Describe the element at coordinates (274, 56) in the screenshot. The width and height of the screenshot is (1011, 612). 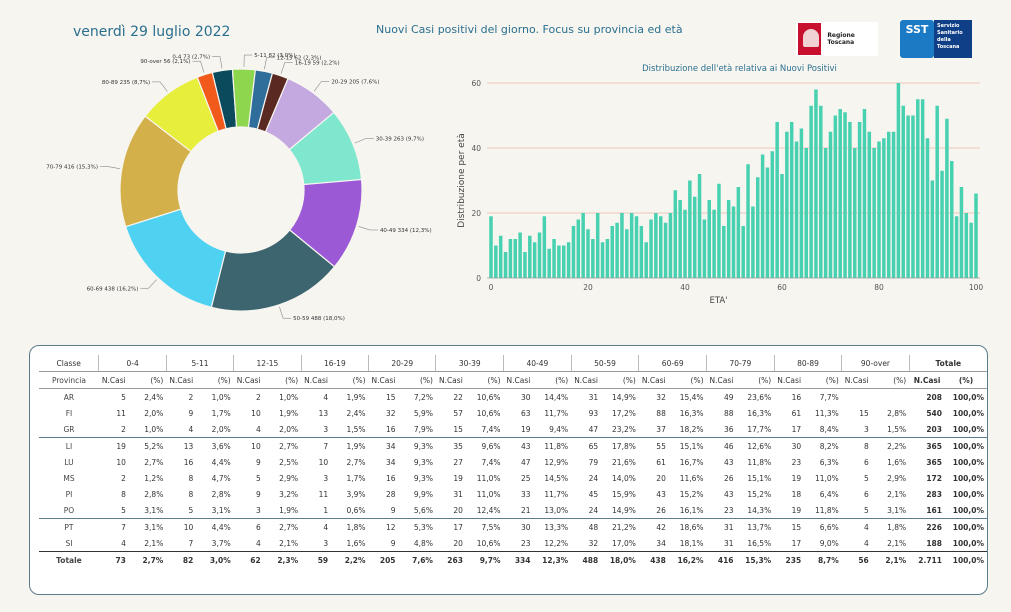
I see `slice-label: 5-11 82 (3,0%)` at that location.